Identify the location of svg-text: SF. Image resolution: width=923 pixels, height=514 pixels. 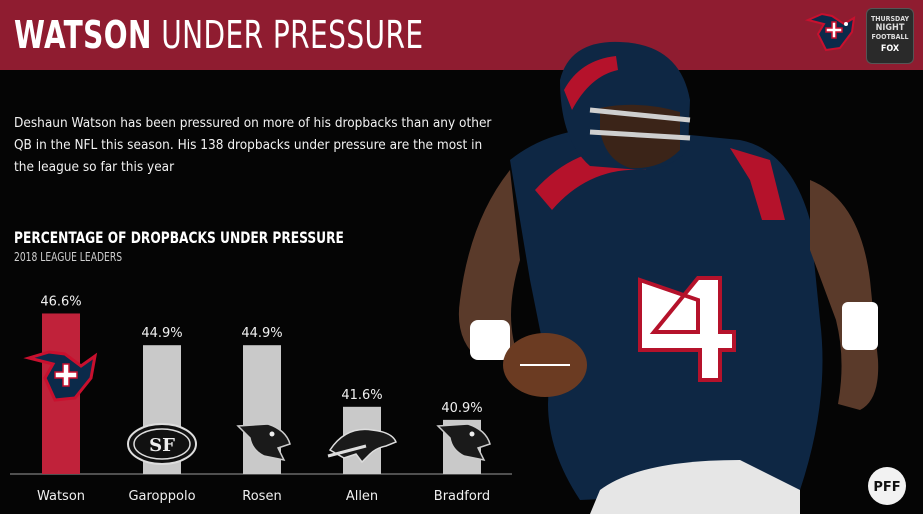
(162, 445).